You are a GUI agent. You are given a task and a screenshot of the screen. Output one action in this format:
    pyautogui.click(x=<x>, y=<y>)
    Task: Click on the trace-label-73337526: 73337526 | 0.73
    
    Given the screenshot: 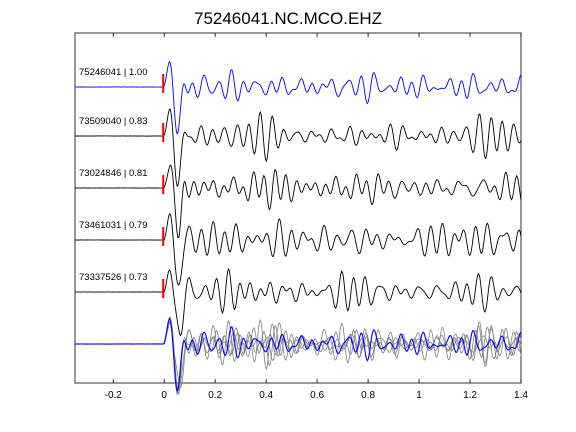 What is the action you would take?
    pyautogui.click(x=113, y=277)
    